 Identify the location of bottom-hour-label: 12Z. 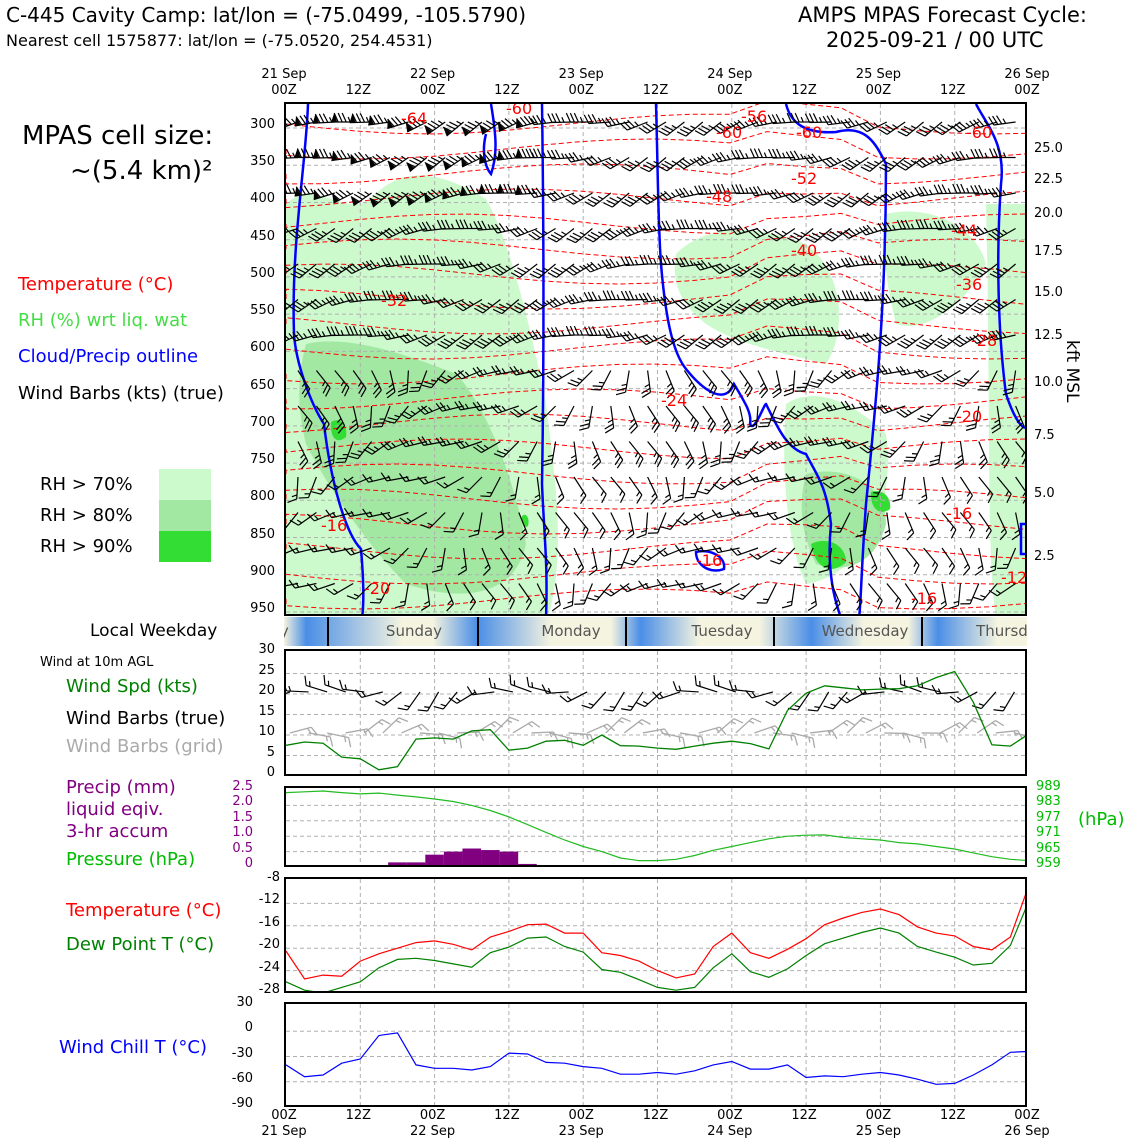
(358, 1115).